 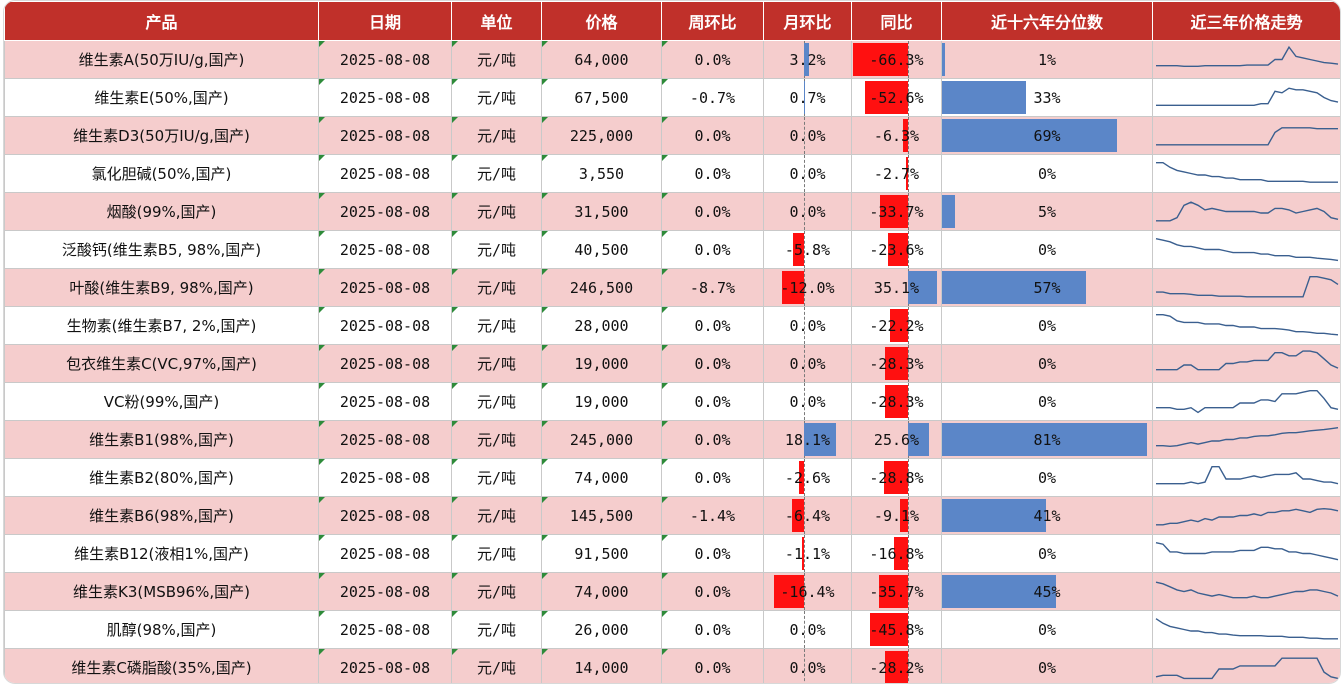 I want to click on cell-mom: 0.0%, so click(x=807, y=173).